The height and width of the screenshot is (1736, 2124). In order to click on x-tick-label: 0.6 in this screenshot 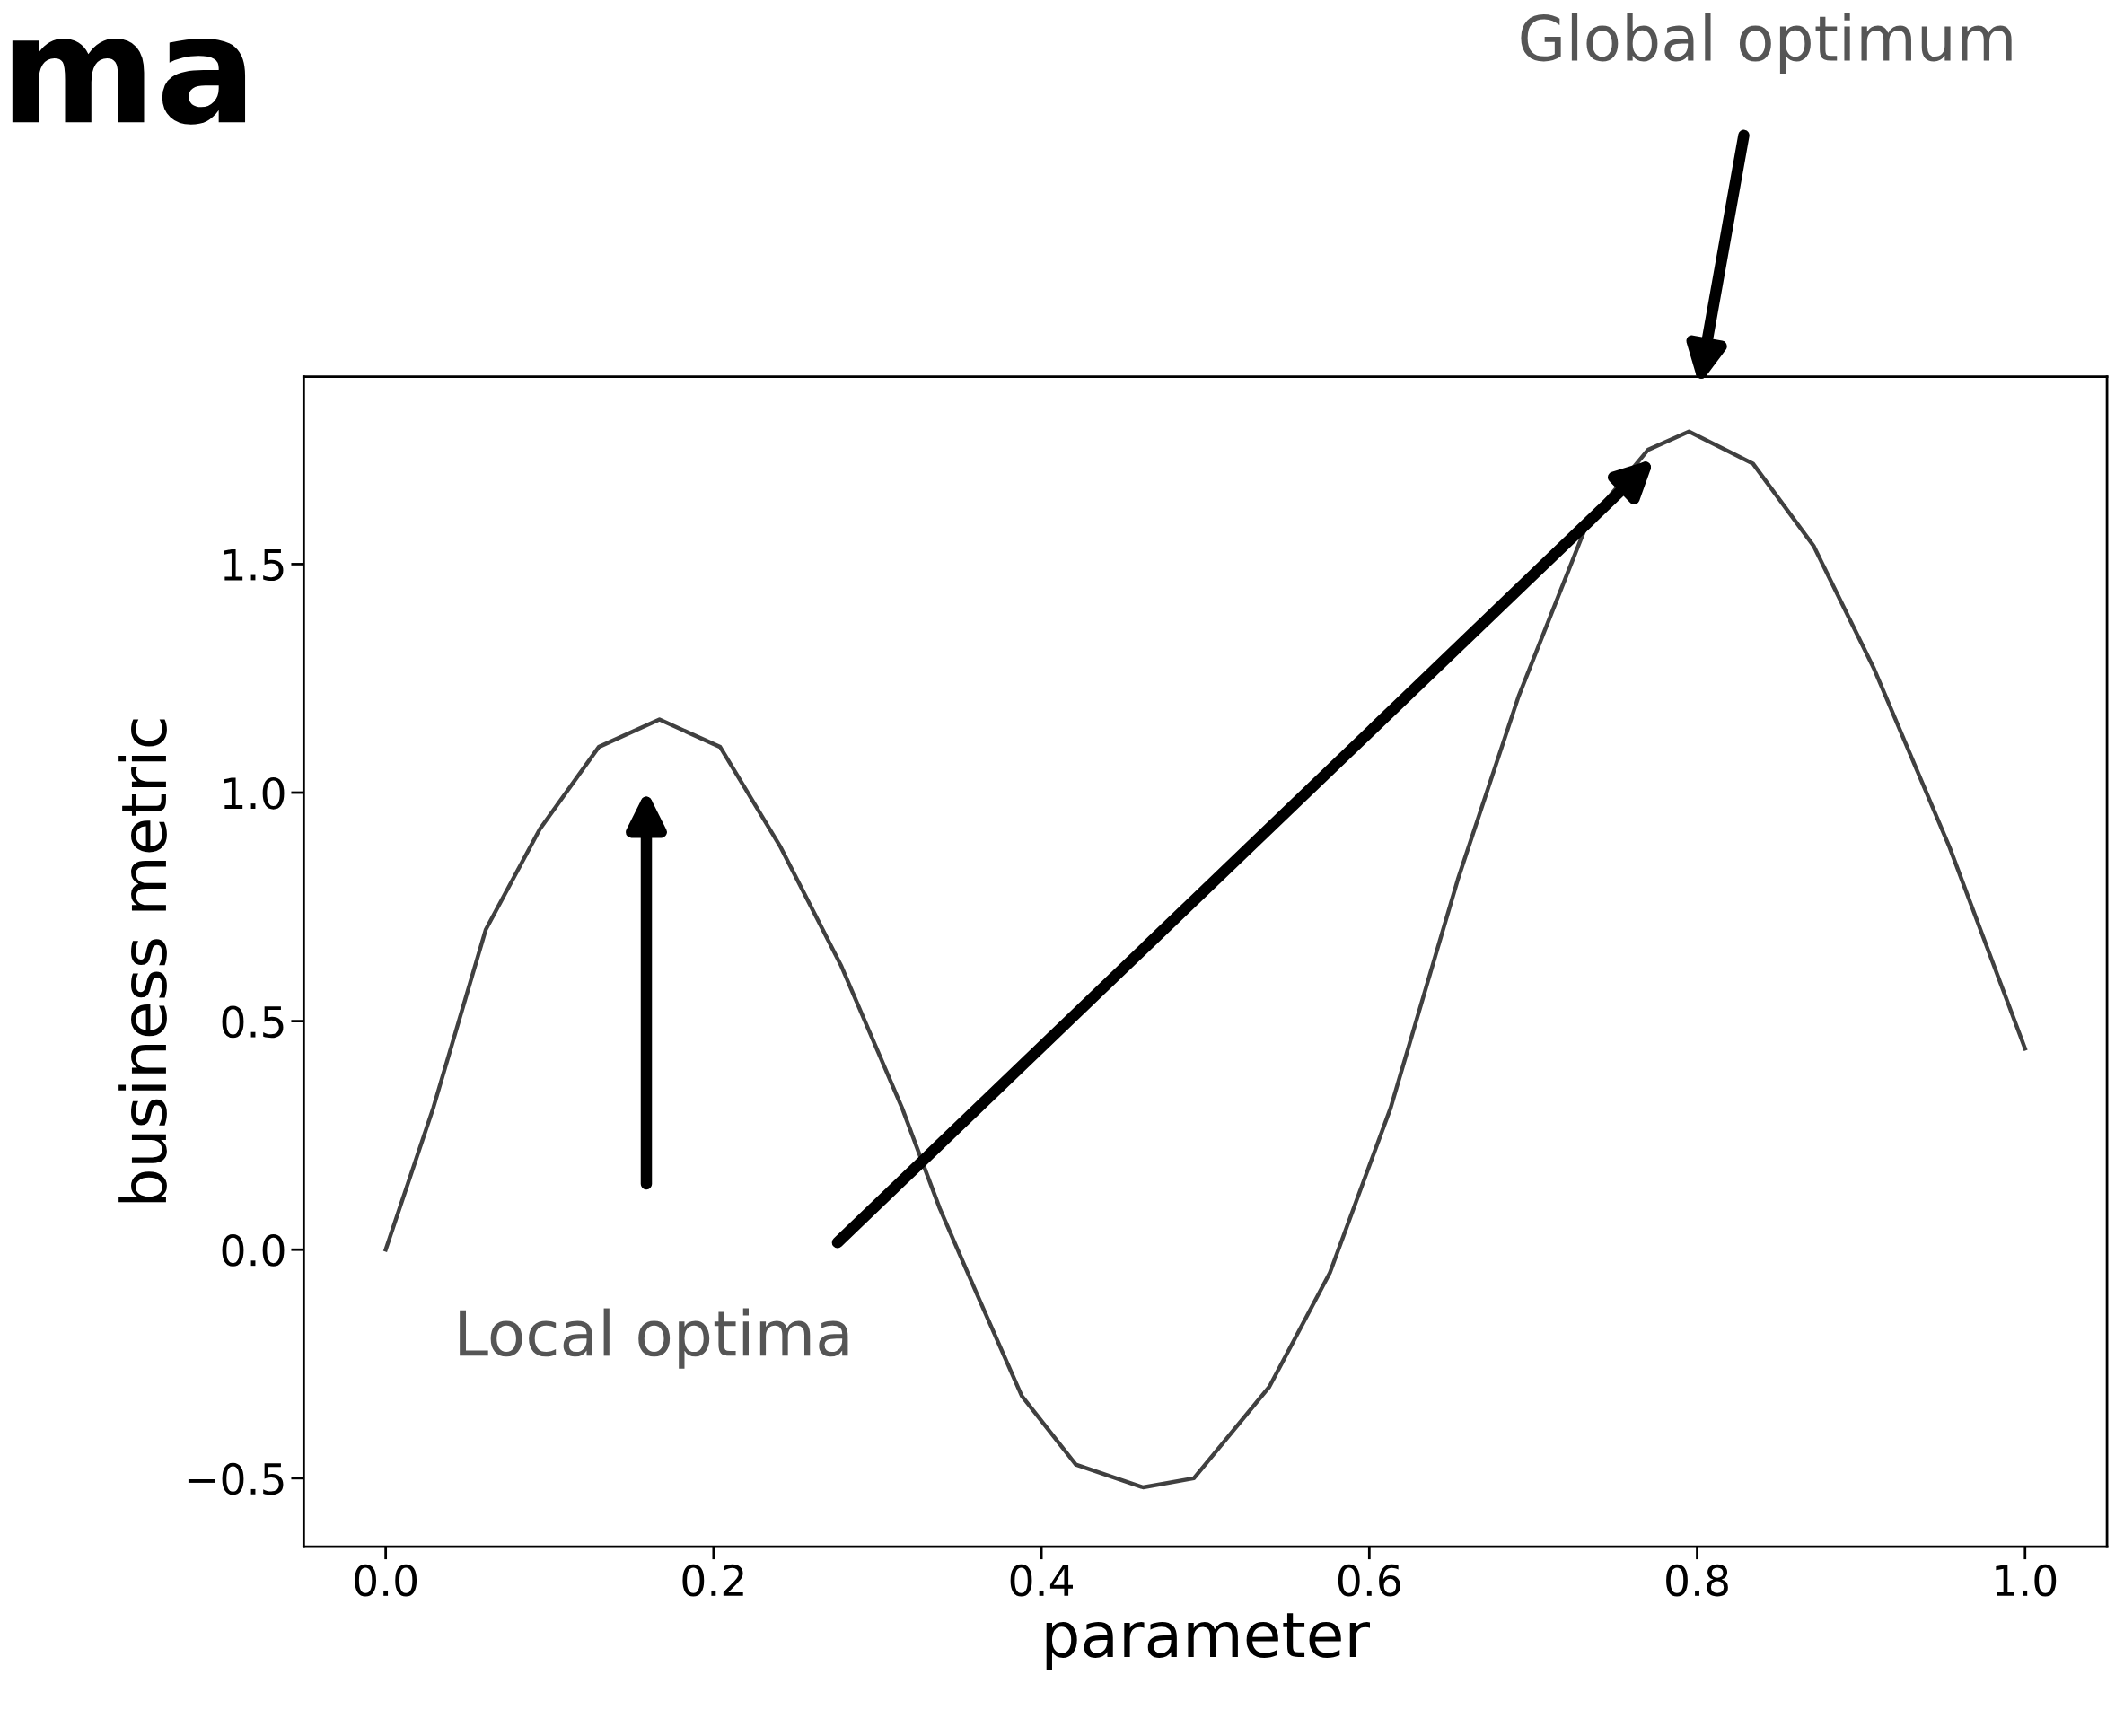, I will do `click(1369, 1581)`.